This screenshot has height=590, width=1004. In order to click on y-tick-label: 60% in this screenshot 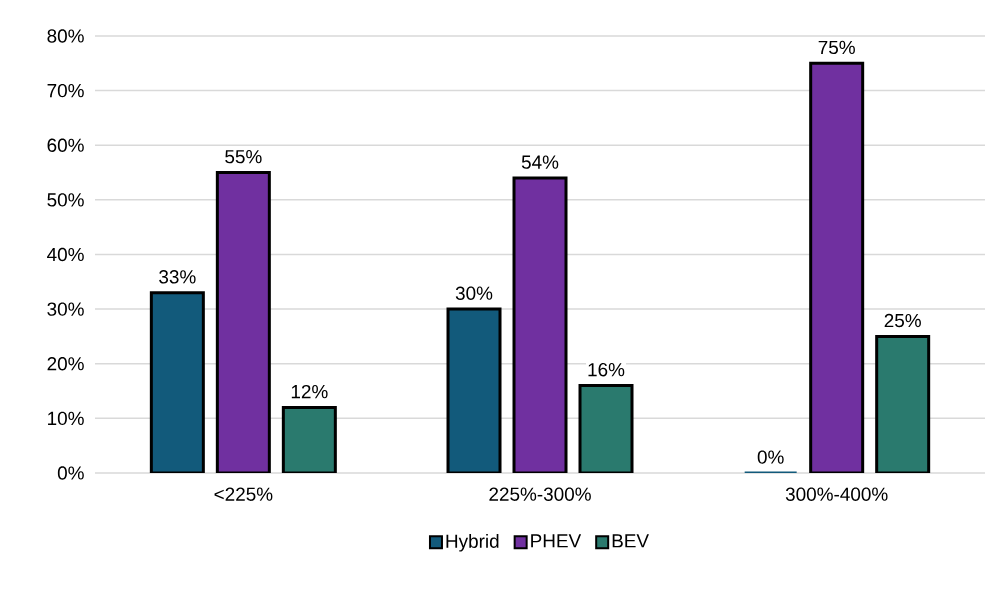, I will do `click(65, 145)`.